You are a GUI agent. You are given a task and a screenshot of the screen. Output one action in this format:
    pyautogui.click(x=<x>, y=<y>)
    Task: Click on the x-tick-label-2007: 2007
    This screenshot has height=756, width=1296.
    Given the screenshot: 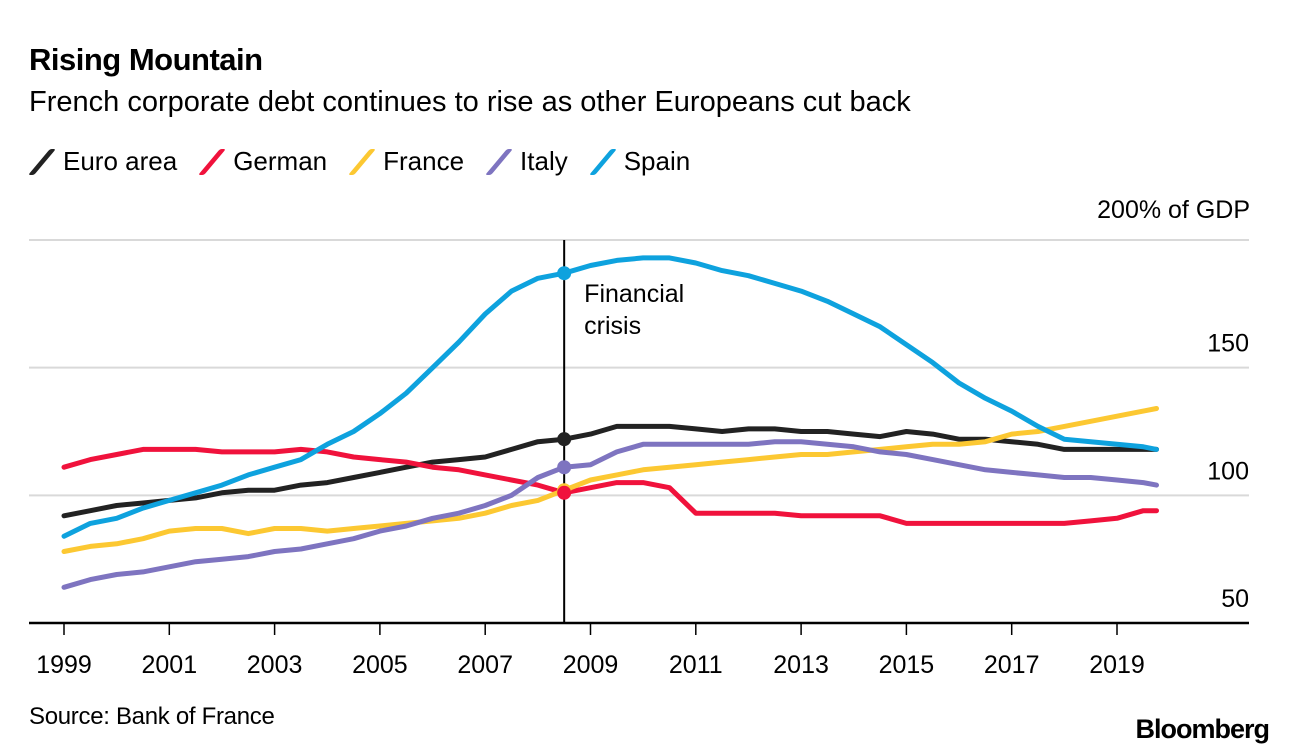 What is the action you would take?
    pyautogui.click(x=485, y=665)
    